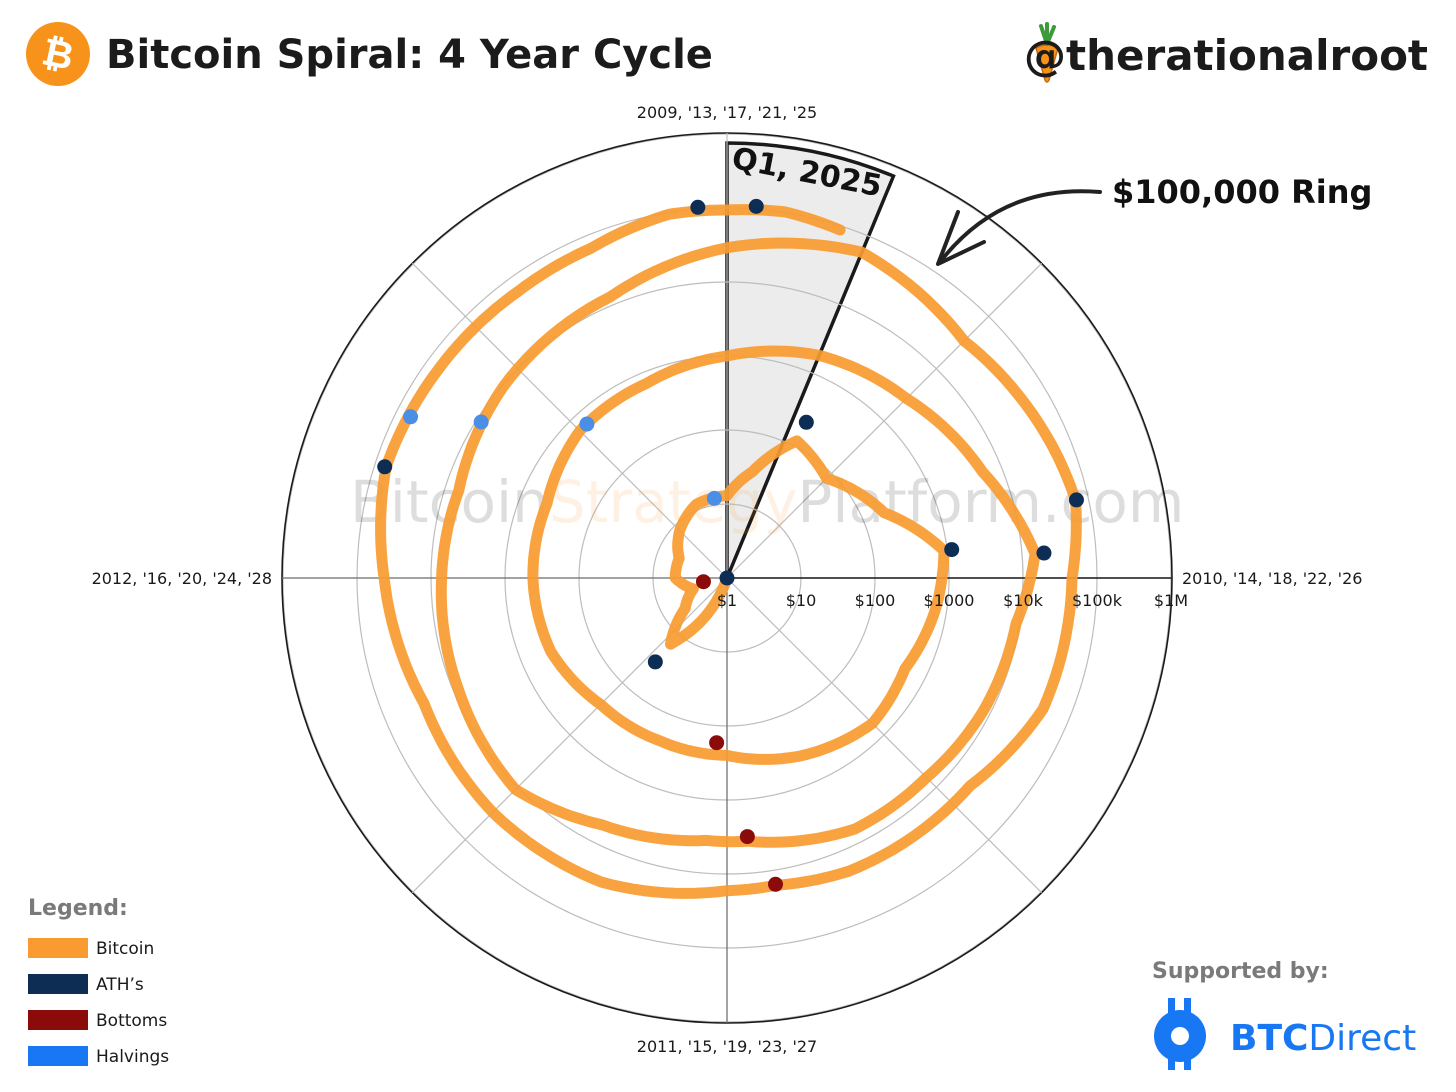 This screenshot has width=1456, height=1092. Describe the element at coordinates (949, 600) in the screenshot. I see `radial-tick-label: $1000` at that location.